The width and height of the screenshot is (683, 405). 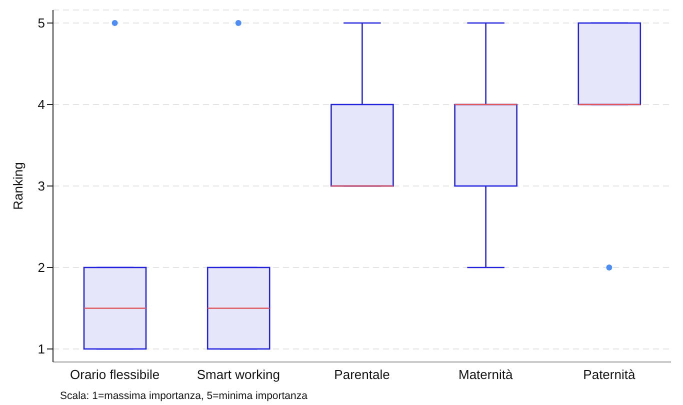 What do you see at coordinates (41, 268) in the screenshot?
I see `y-tick-label: 2` at bounding box center [41, 268].